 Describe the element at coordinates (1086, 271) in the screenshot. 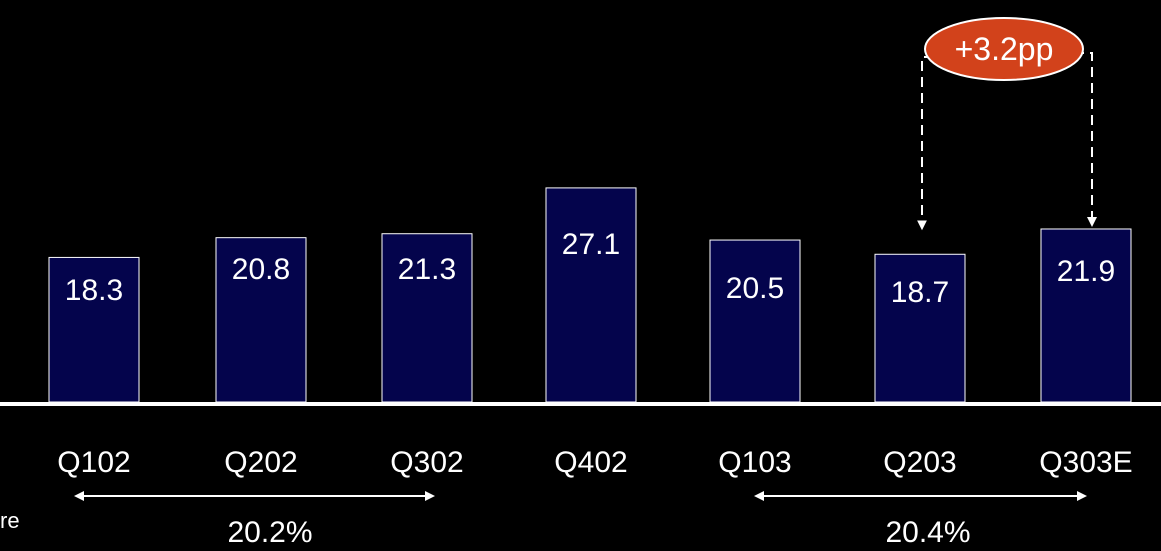

I see `bar-value-label: 21.9` at that location.